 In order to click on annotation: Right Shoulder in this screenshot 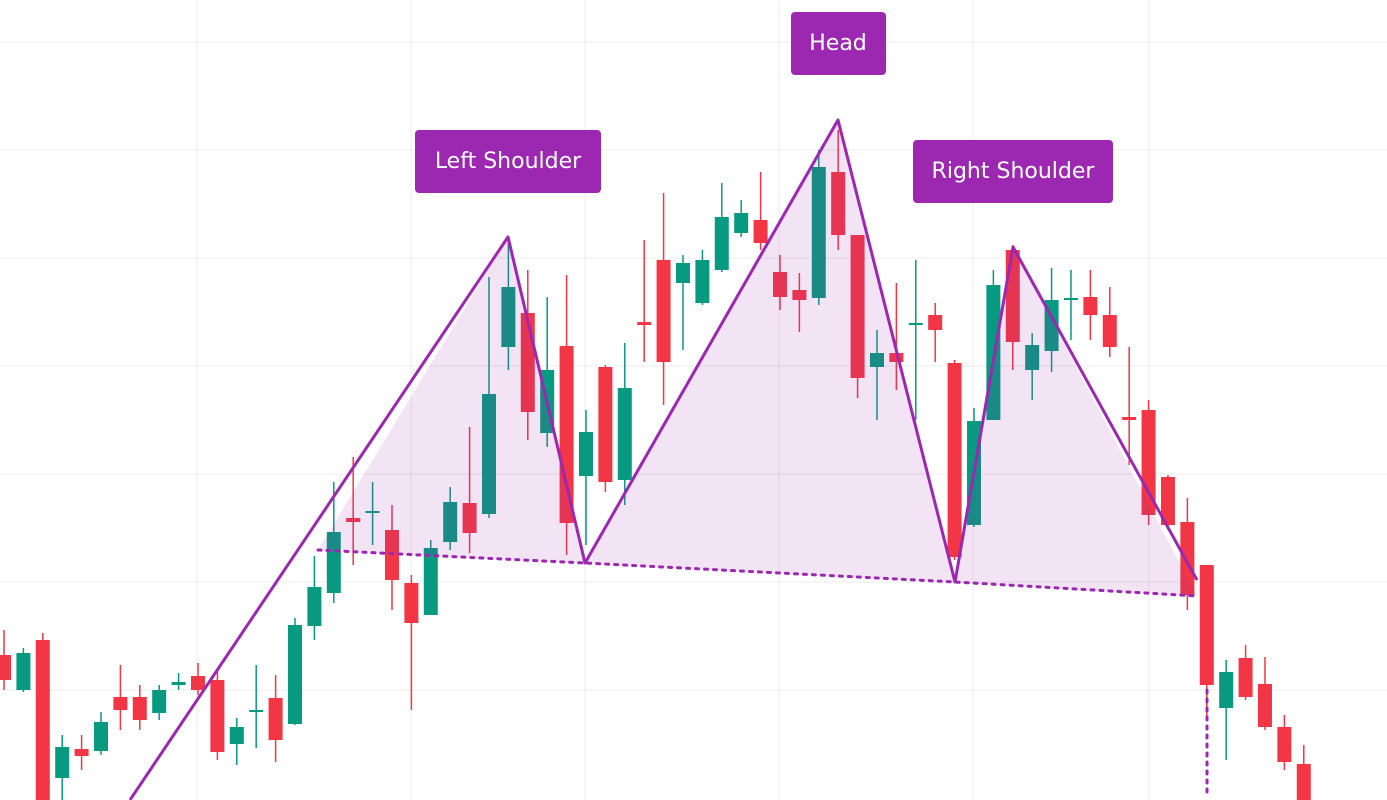, I will do `click(1014, 171)`.